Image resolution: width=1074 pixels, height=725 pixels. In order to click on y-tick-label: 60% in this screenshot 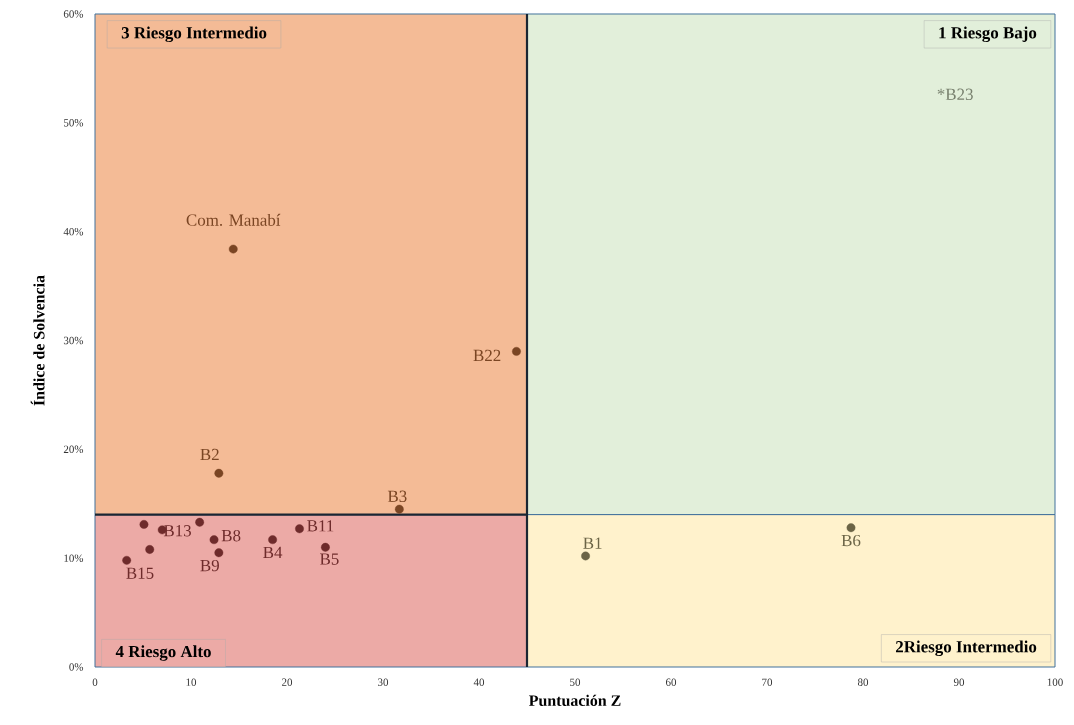, I will do `click(73, 14)`.